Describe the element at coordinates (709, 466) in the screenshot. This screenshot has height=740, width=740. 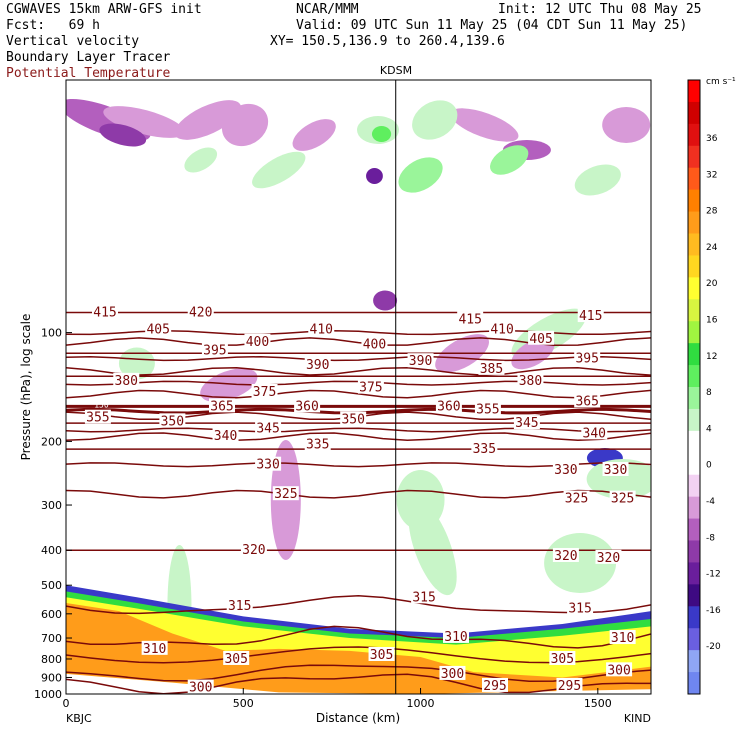
I see `colorbar-tick-label: 0` at that location.